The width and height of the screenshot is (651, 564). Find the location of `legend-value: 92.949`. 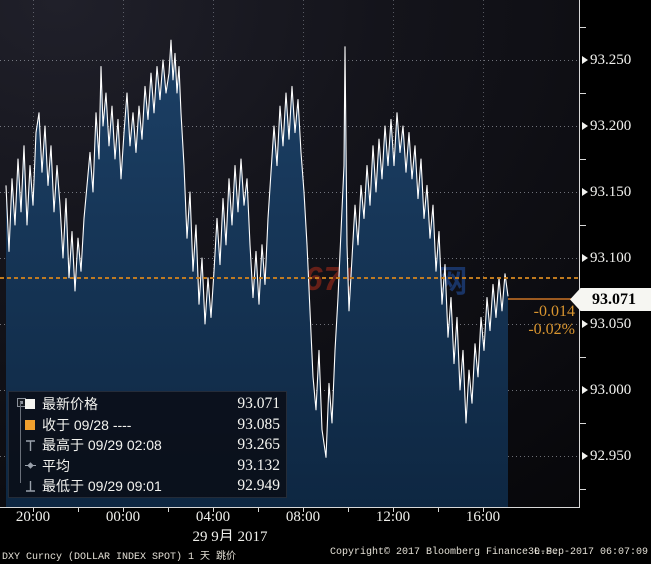

legend-value: 92.949 is located at coordinates (258, 486).